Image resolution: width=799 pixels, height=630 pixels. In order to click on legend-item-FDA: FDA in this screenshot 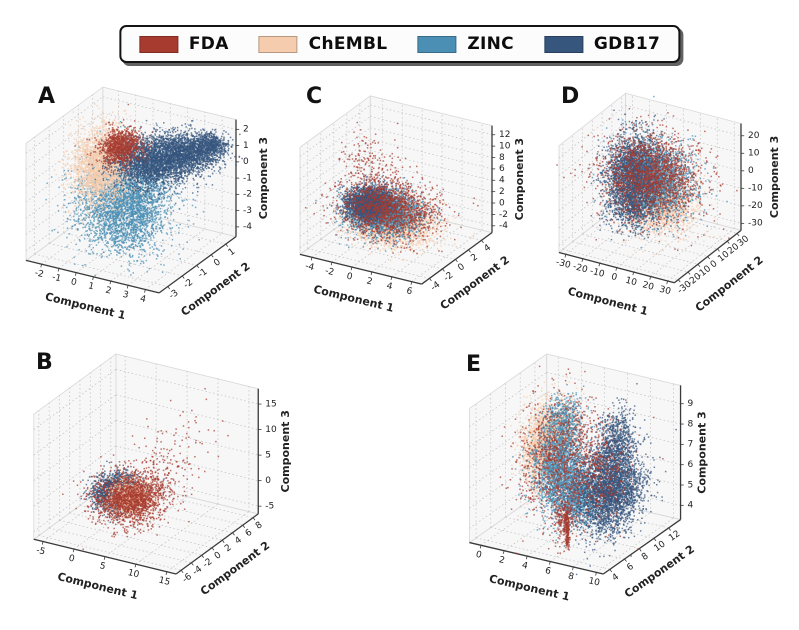, I will do `click(183, 44)`.